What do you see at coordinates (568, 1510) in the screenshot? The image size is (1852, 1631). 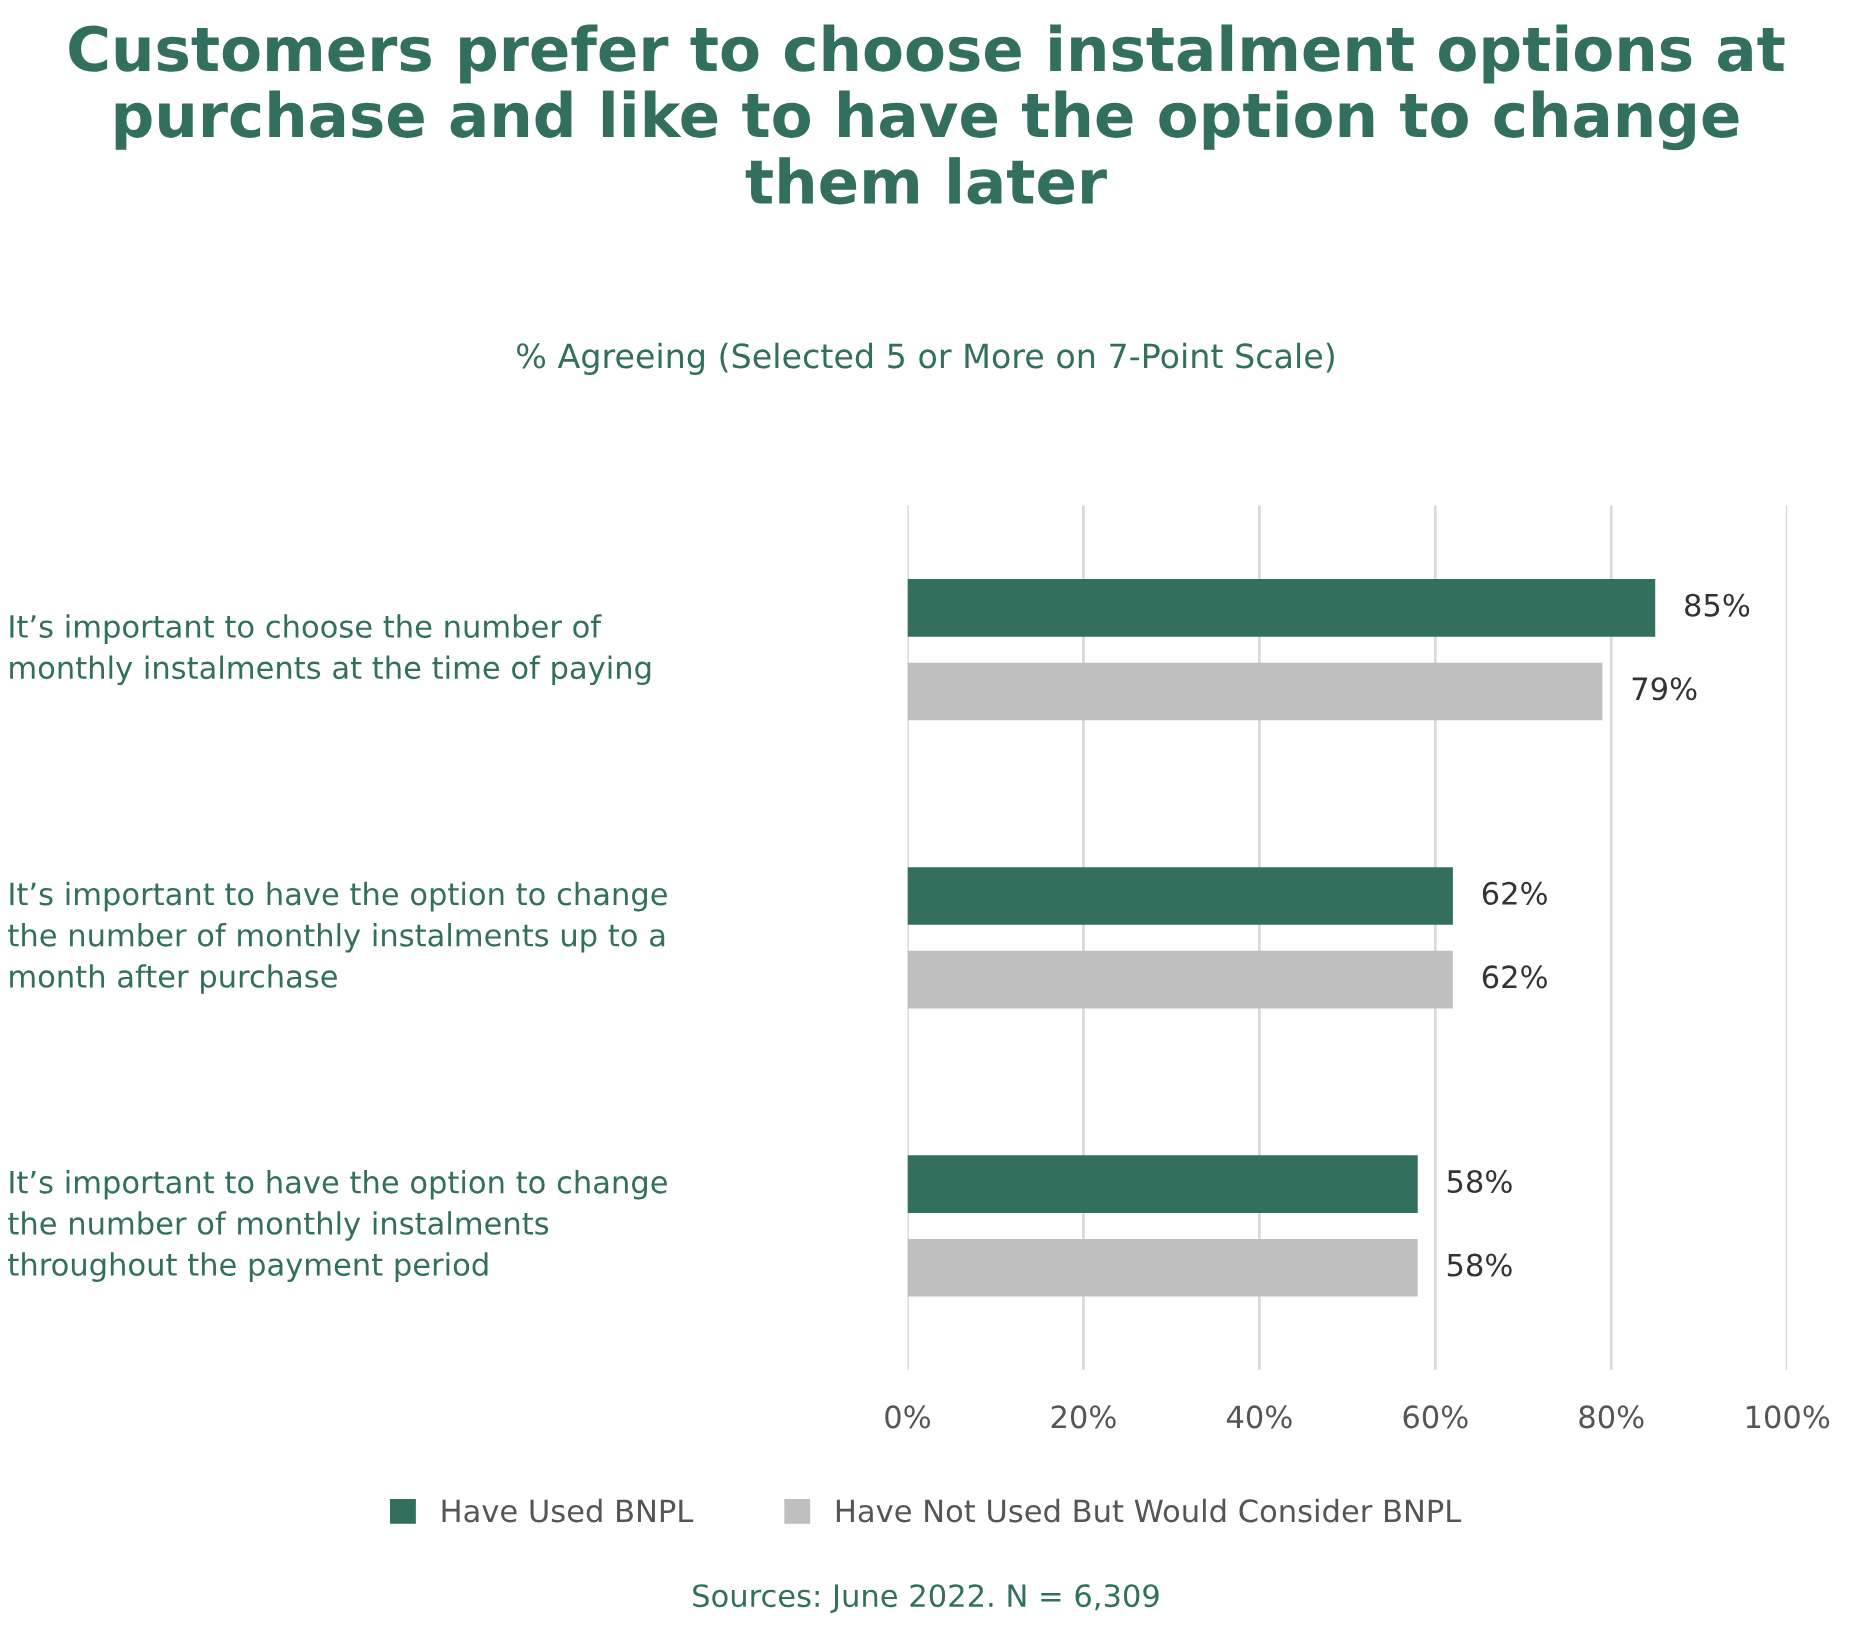 I see `legend-label: Have Used BNPL` at bounding box center [568, 1510].